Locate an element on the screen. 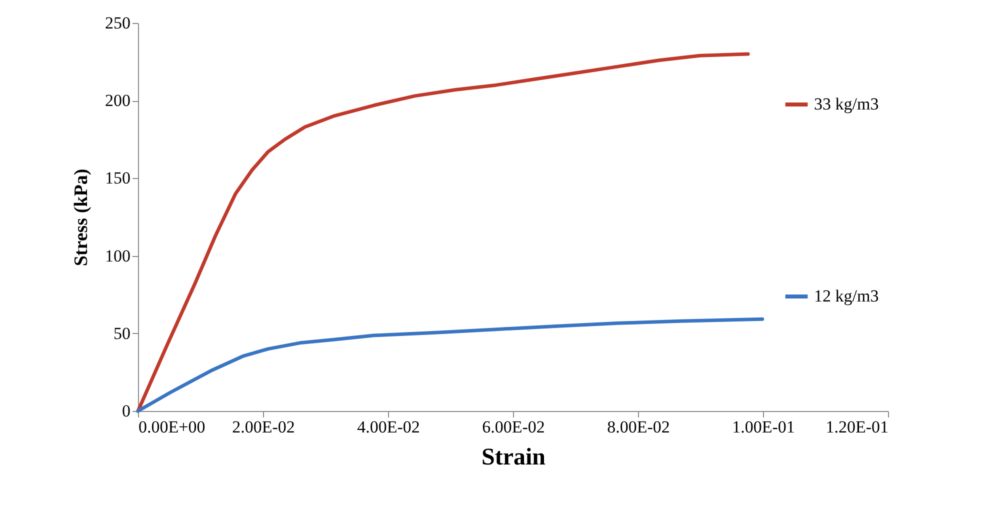  x-tick-label: 6.00E-02 is located at coordinates (513, 427).